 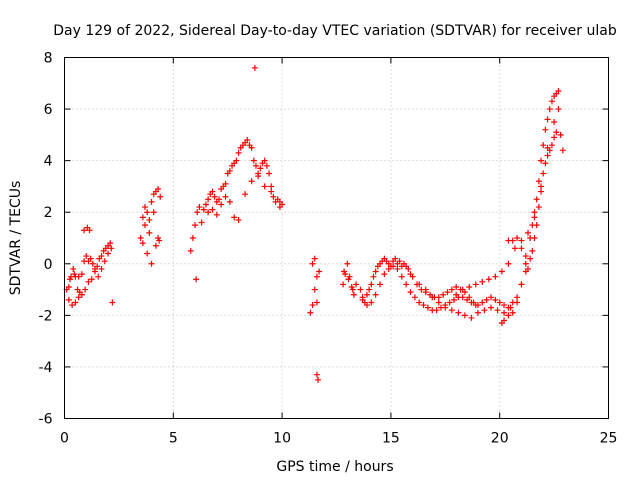 What do you see at coordinates (16, 238) in the screenshot?
I see `y-axis-label: SDTVAR / TECUs` at bounding box center [16, 238].